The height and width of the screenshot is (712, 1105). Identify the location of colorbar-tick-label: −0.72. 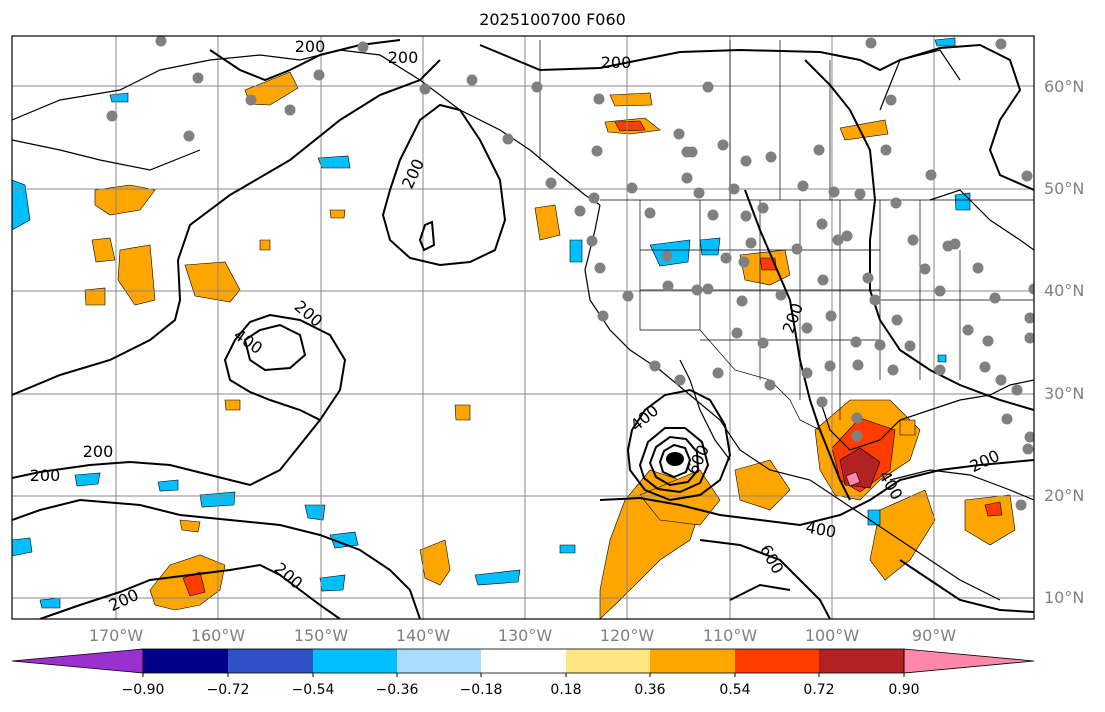
(228, 690).